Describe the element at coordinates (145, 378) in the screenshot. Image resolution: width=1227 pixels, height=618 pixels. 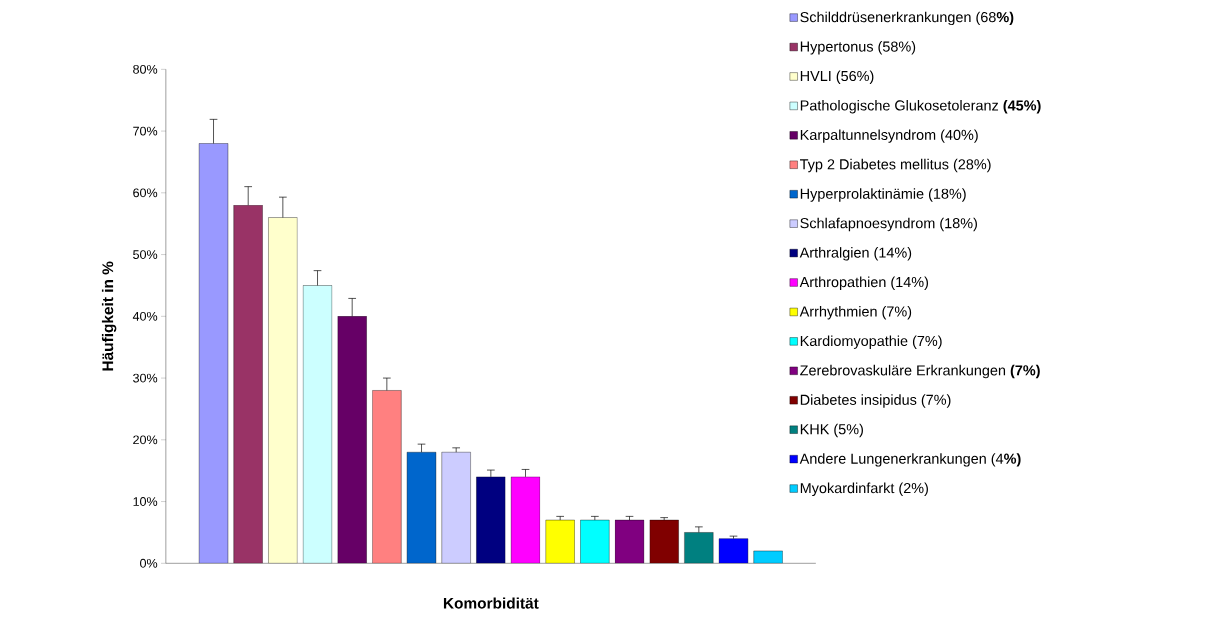
I see `y-tick-label: 30%` at that location.